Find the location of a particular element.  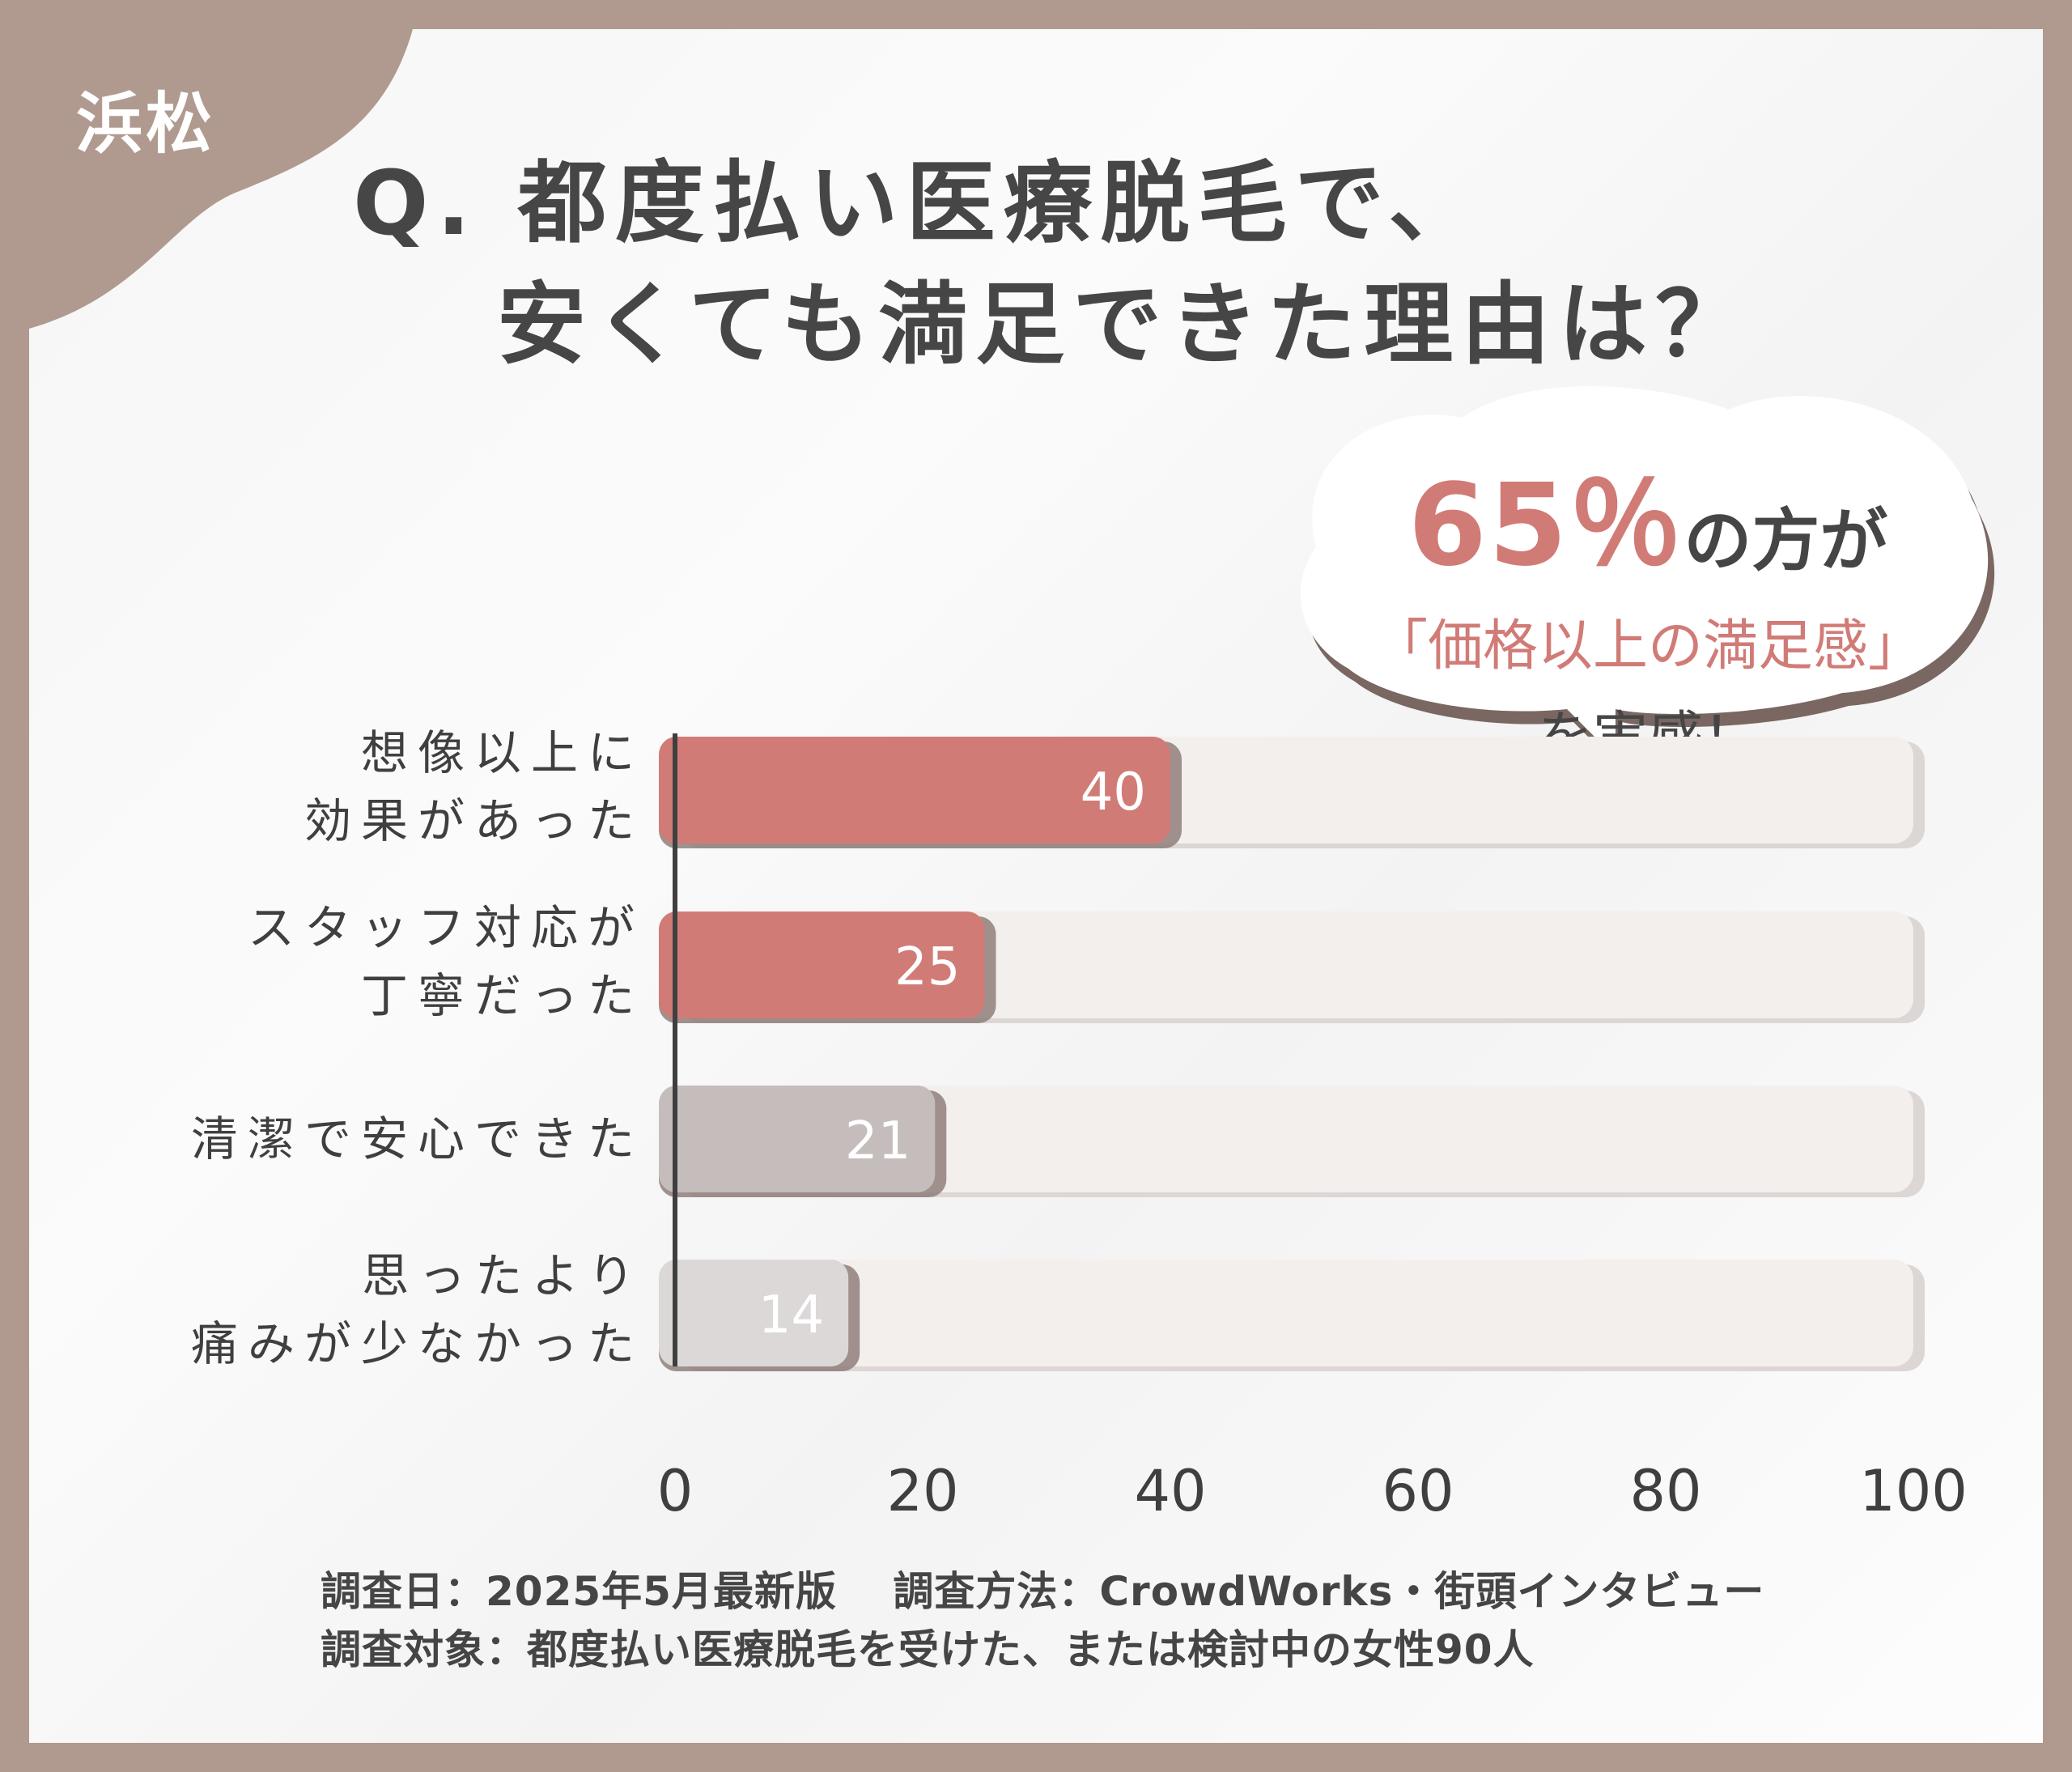

title-line-2: 安くても満足できた理由は？ is located at coordinates (1125, 325).